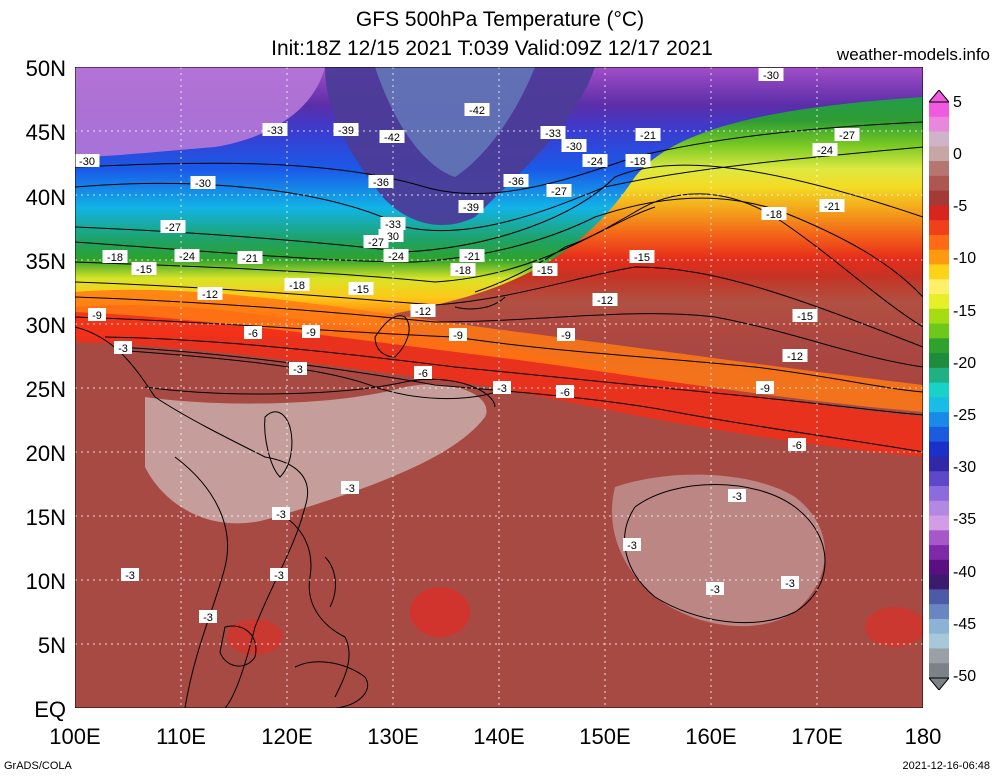  What do you see at coordinates (75, 736) in the screenshot?
I see `lon-label-100e: 100E` at bounding box center [75, 736].